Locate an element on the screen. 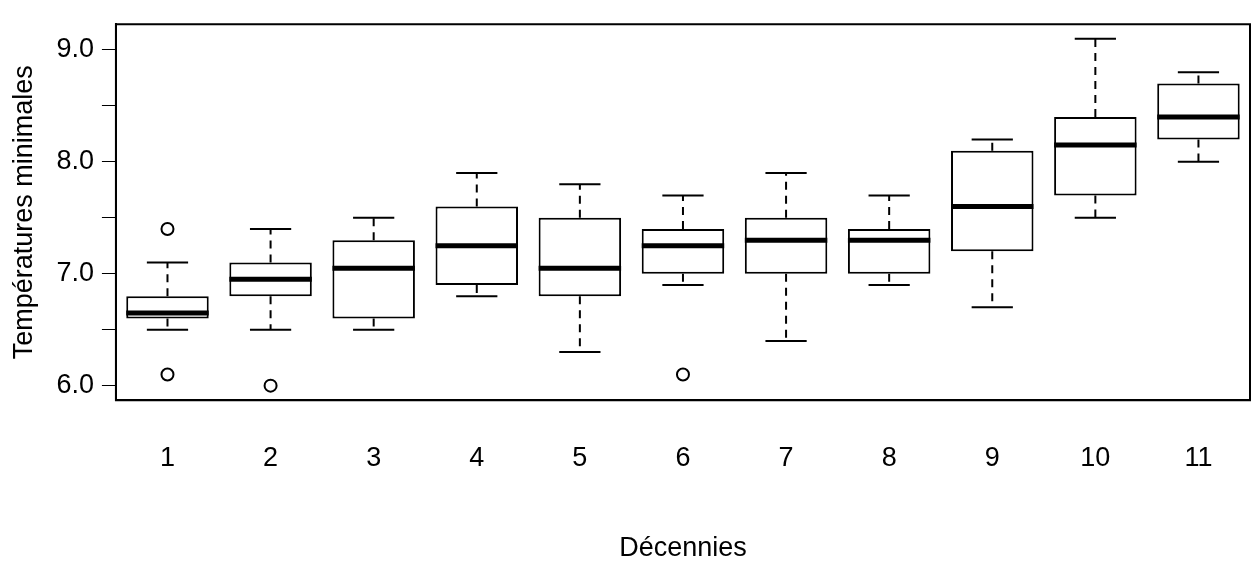 The height and width of the screenshot is (573, 1252). x-tick-label: 3 is located at coordinates (374, 456).